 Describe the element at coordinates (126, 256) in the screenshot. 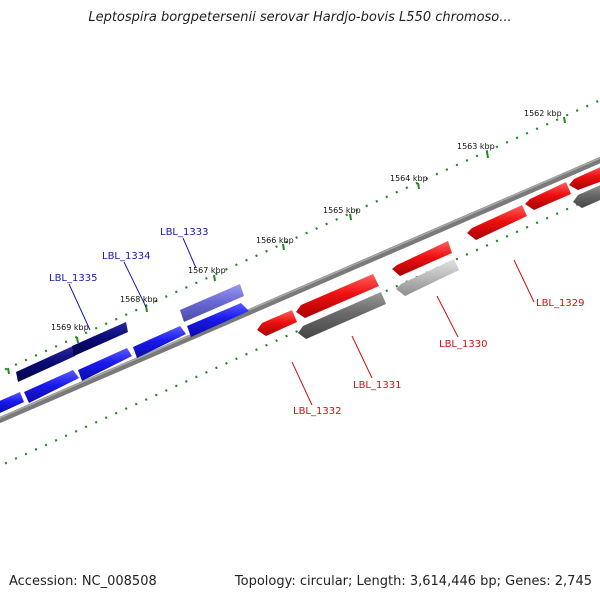

I see `gene-label: LBL_1334` at that location.